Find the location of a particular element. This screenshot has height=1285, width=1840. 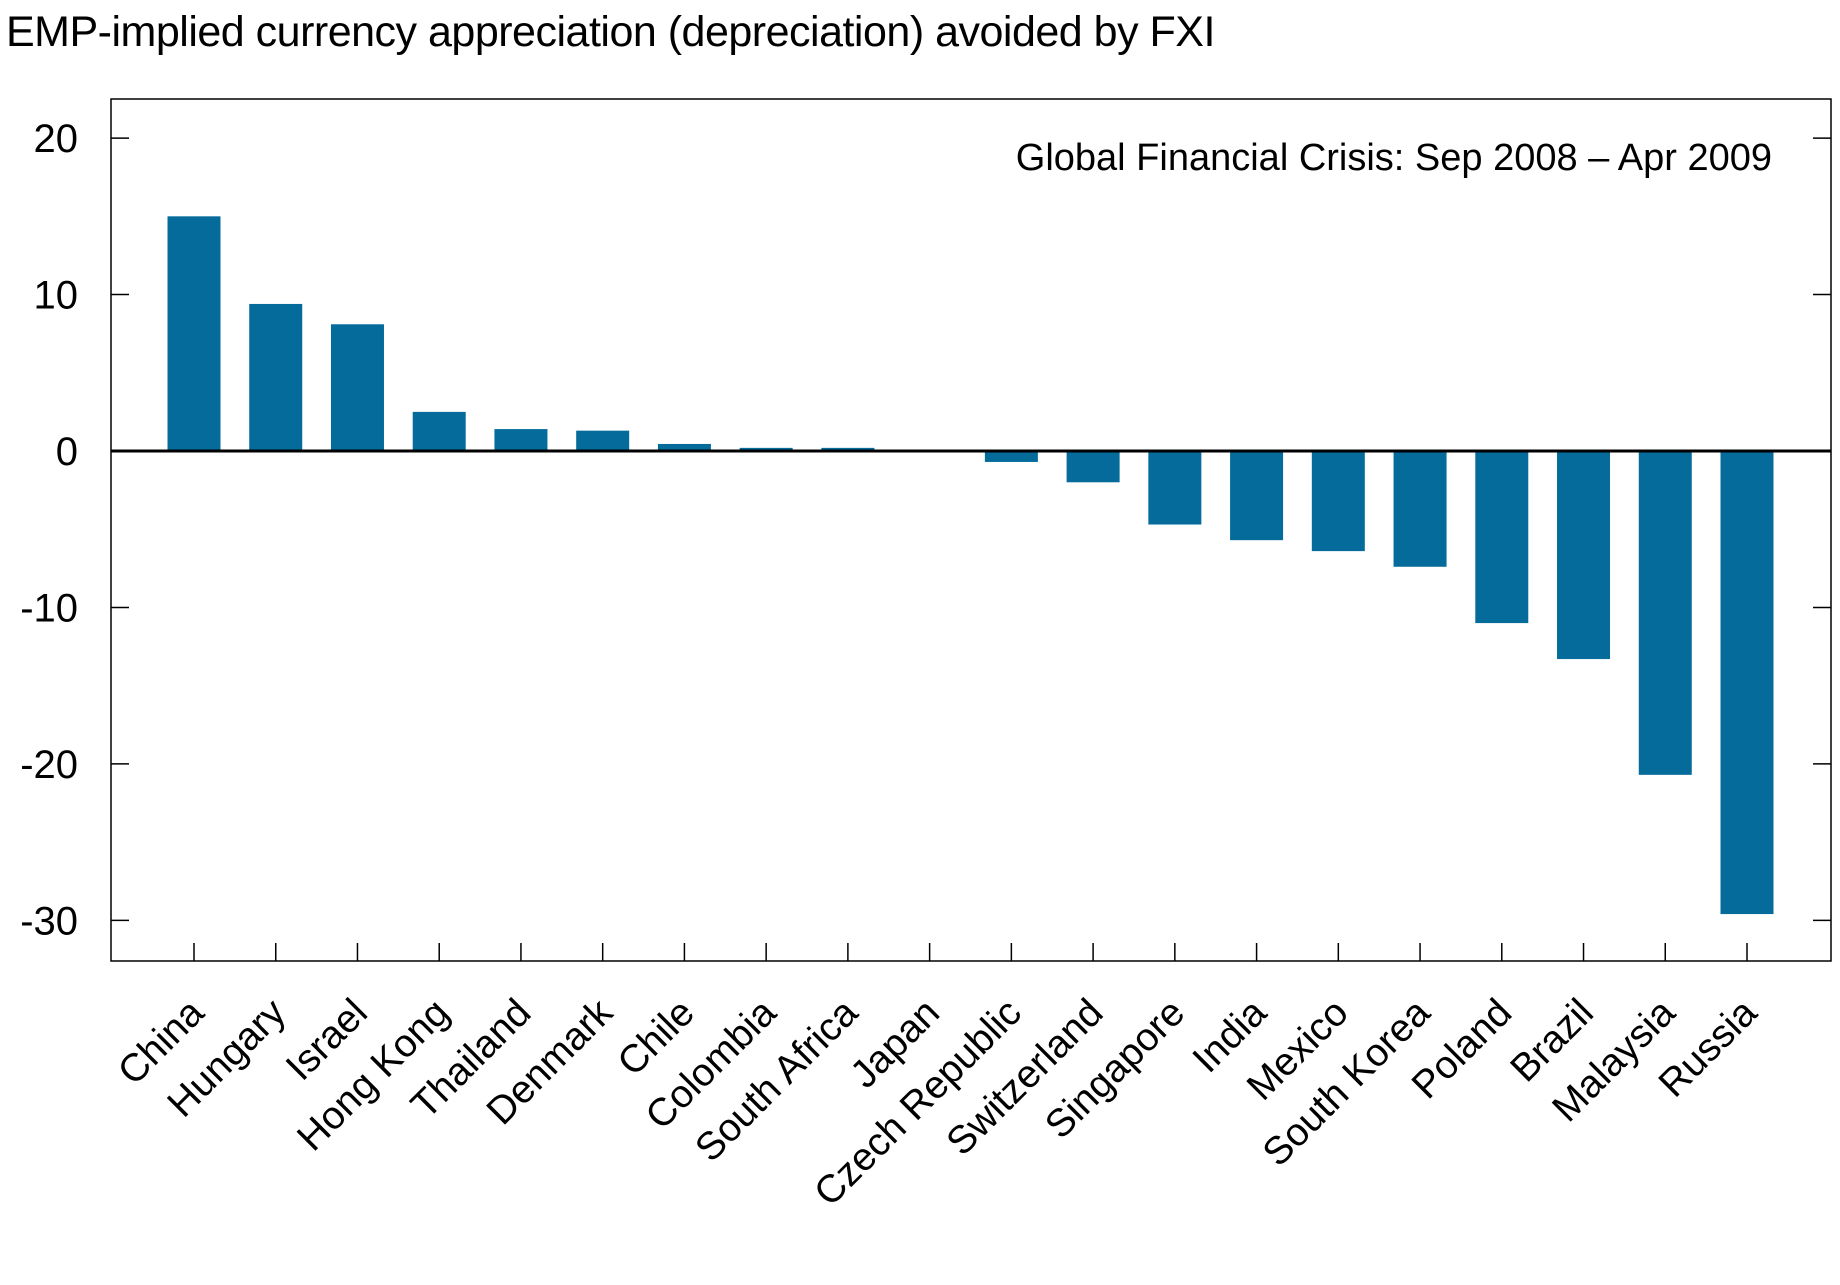

bar-hong-kong is located at coordinates (439, 431).